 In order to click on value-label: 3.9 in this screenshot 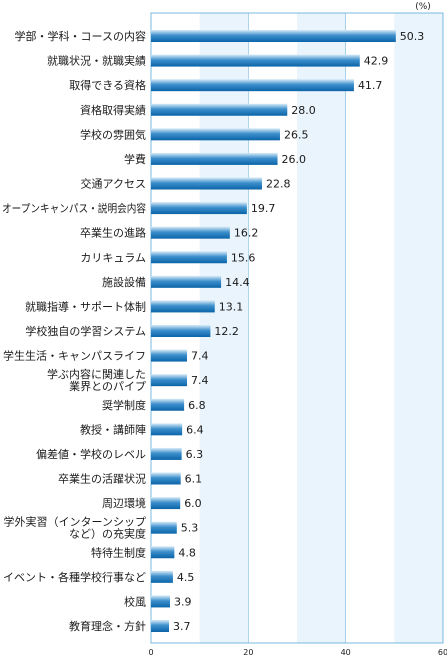, I will do `click(183, 601)`.